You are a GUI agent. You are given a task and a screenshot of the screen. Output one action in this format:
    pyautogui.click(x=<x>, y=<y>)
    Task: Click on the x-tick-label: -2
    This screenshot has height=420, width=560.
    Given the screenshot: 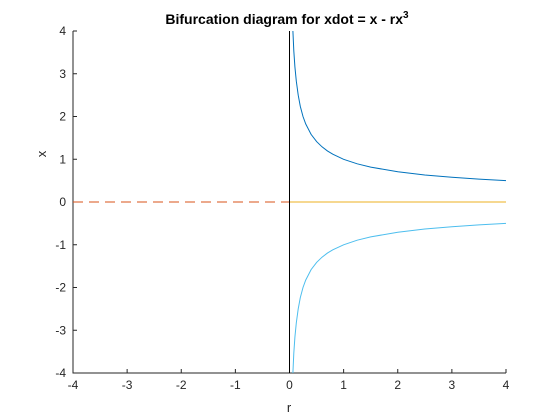 What is the action you would take?
    pyautogui.click(x=181, y=385)
    